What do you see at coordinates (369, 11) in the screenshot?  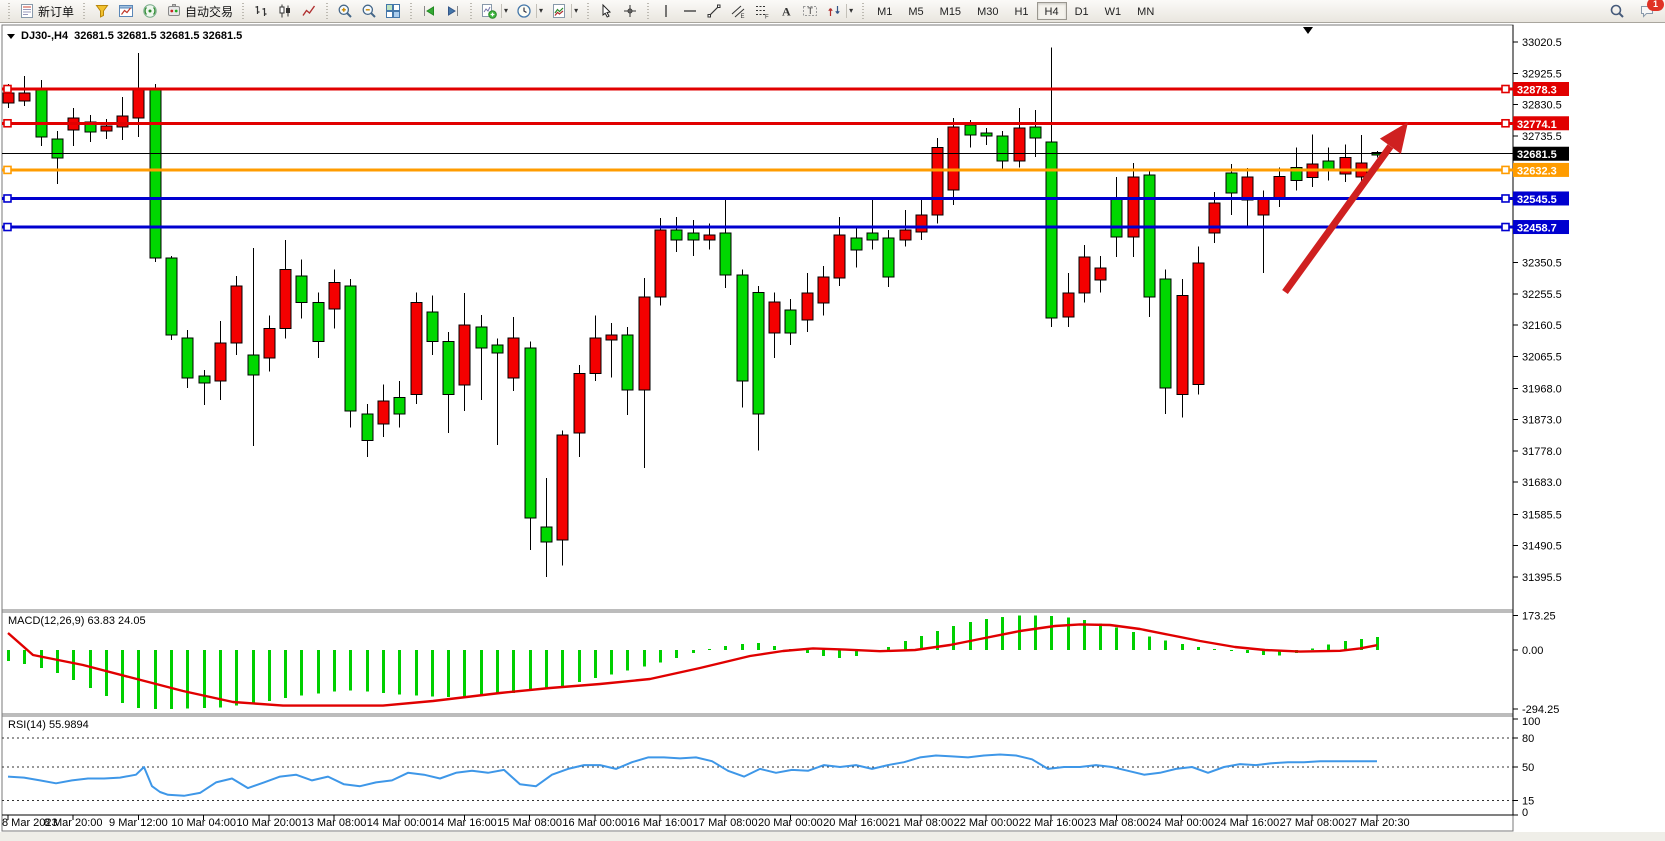 I see `zoom-out-button` at bounding box center [369, 11].